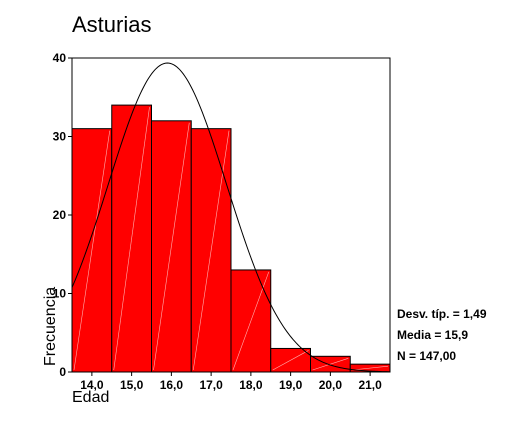 The image size is (527, 430). Describe the element at coordinates (50, 326) in the screenshot. I see `y-axis-label: Frecuencia` at that location.